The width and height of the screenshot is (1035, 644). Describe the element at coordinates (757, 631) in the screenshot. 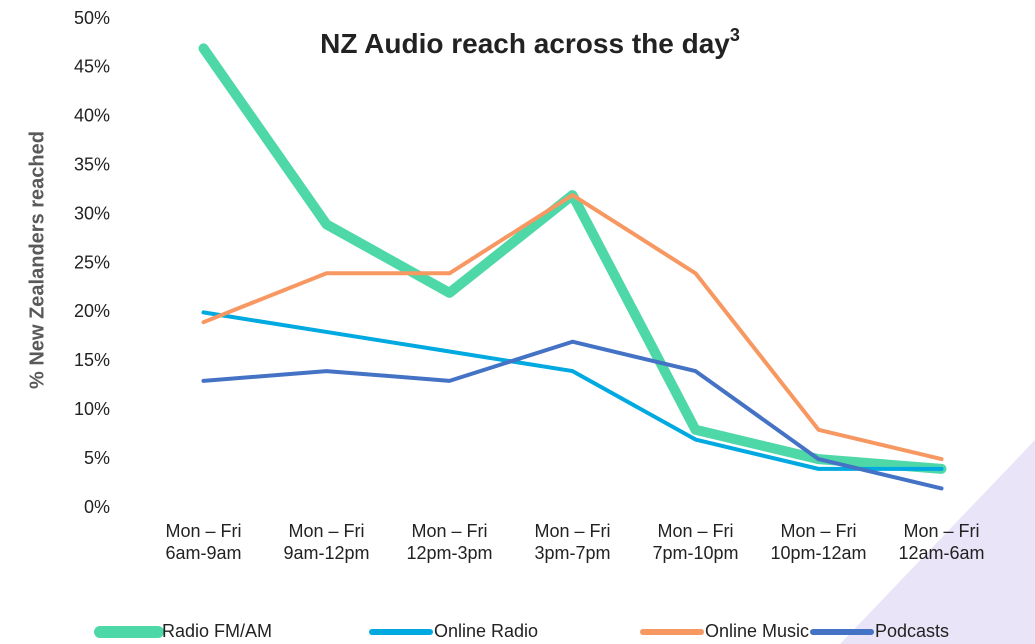

I see `legend-label: Online Music` at that location.